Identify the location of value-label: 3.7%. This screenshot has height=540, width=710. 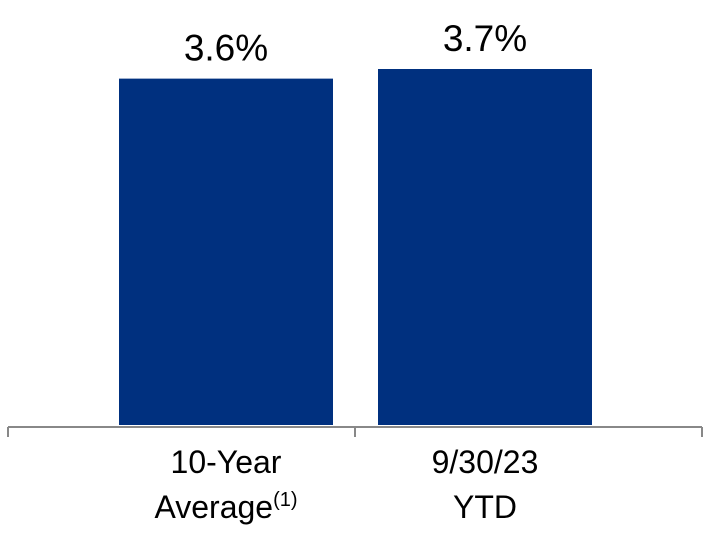
(485, 38).